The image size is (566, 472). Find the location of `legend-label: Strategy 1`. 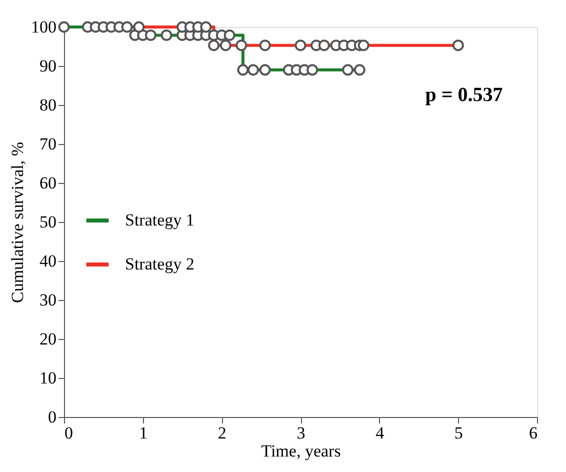

legend-label: Strategy 1 is located at coordinates (159, 220).